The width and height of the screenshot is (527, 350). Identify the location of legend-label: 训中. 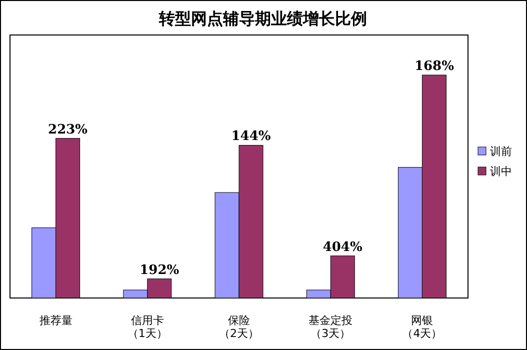
(501, 171).